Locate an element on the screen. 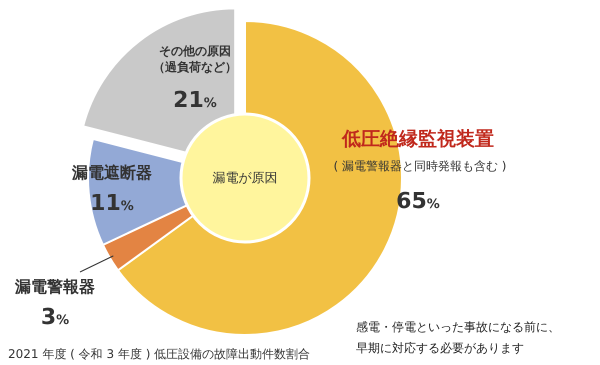  text: 漏電が原因 is located at coordinates (245, 178).